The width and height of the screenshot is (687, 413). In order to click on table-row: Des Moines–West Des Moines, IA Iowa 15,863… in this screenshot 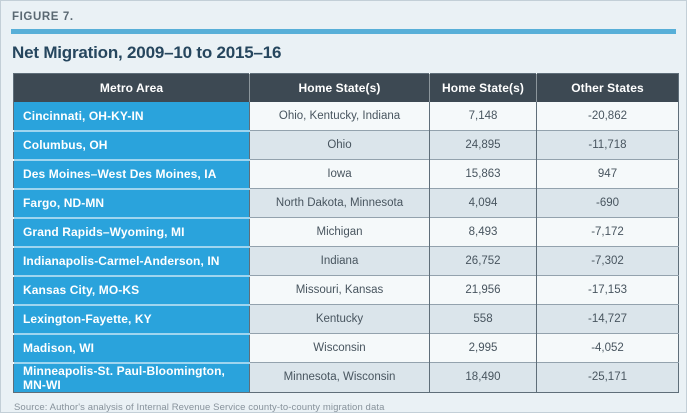, I will do `click(346, 173)`.